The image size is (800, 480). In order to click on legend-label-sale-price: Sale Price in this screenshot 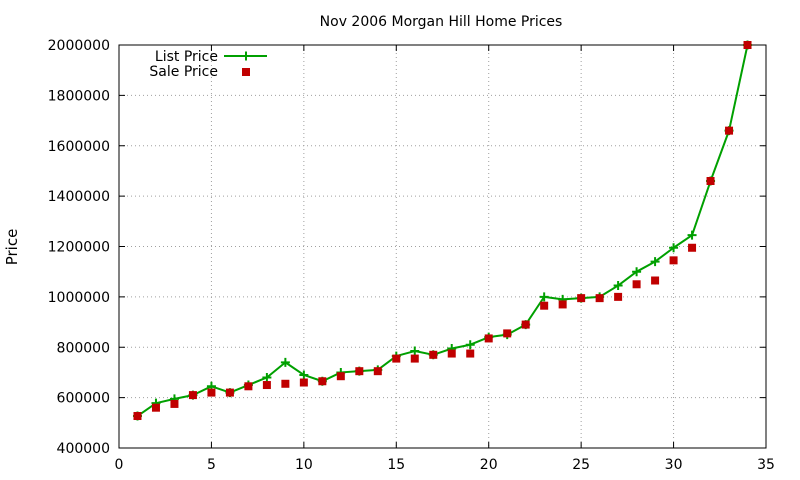, I will do `click(183, 72)`.